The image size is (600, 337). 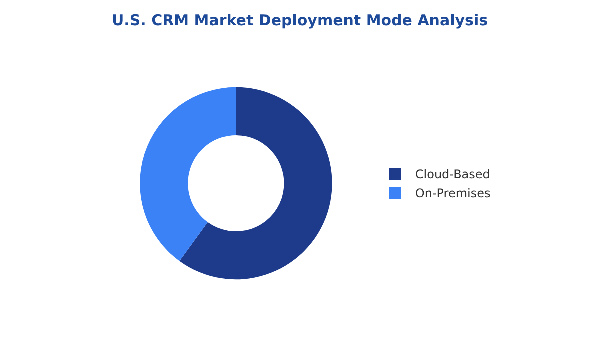 I want to click on legend-label: On-Premises, so click(x=453, y=193).